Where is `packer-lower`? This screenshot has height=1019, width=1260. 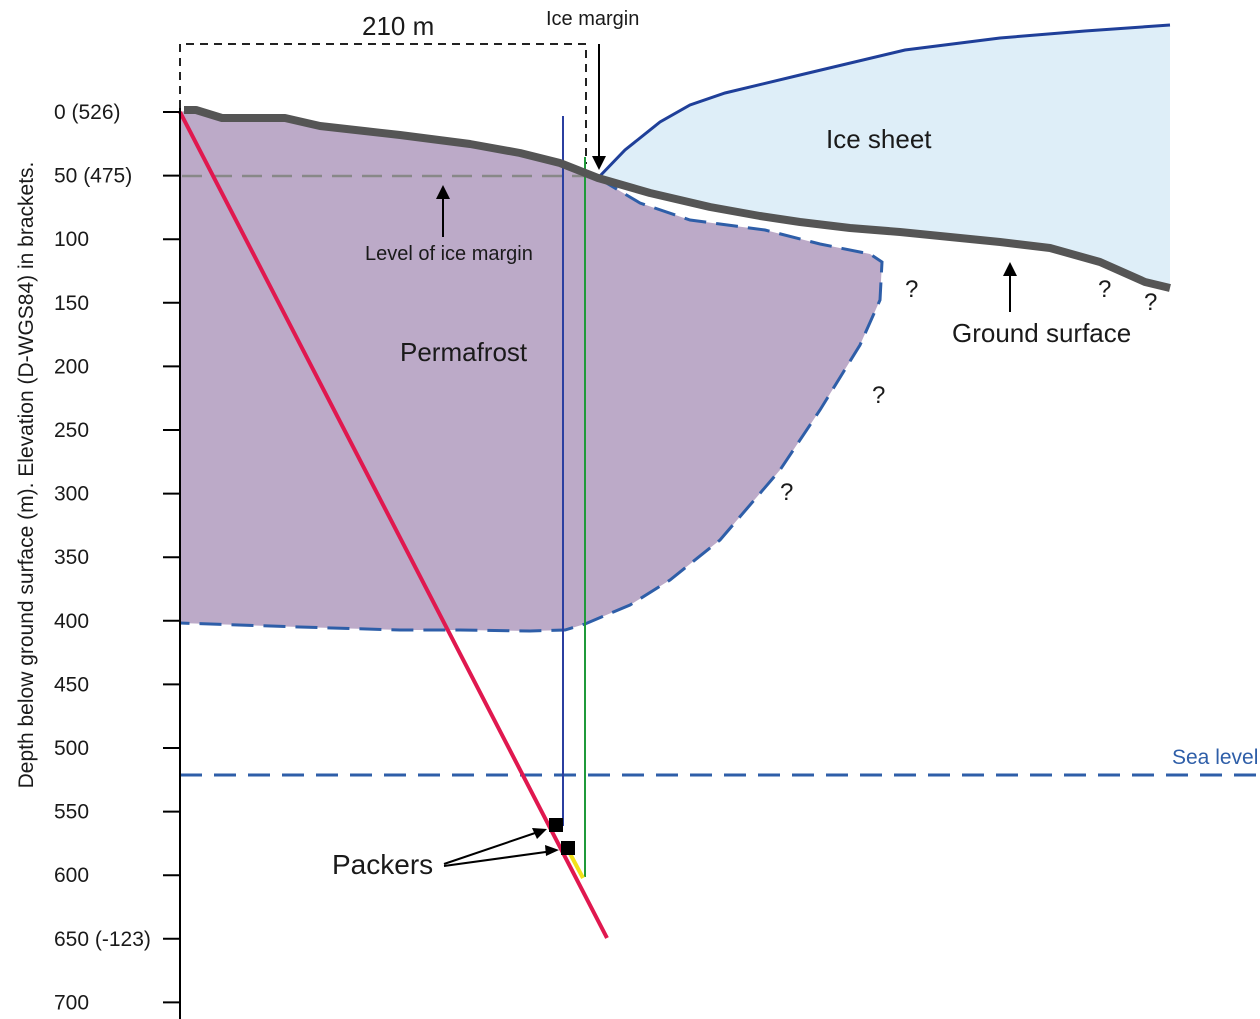 packer-lower is located at coordinates (568, 848).